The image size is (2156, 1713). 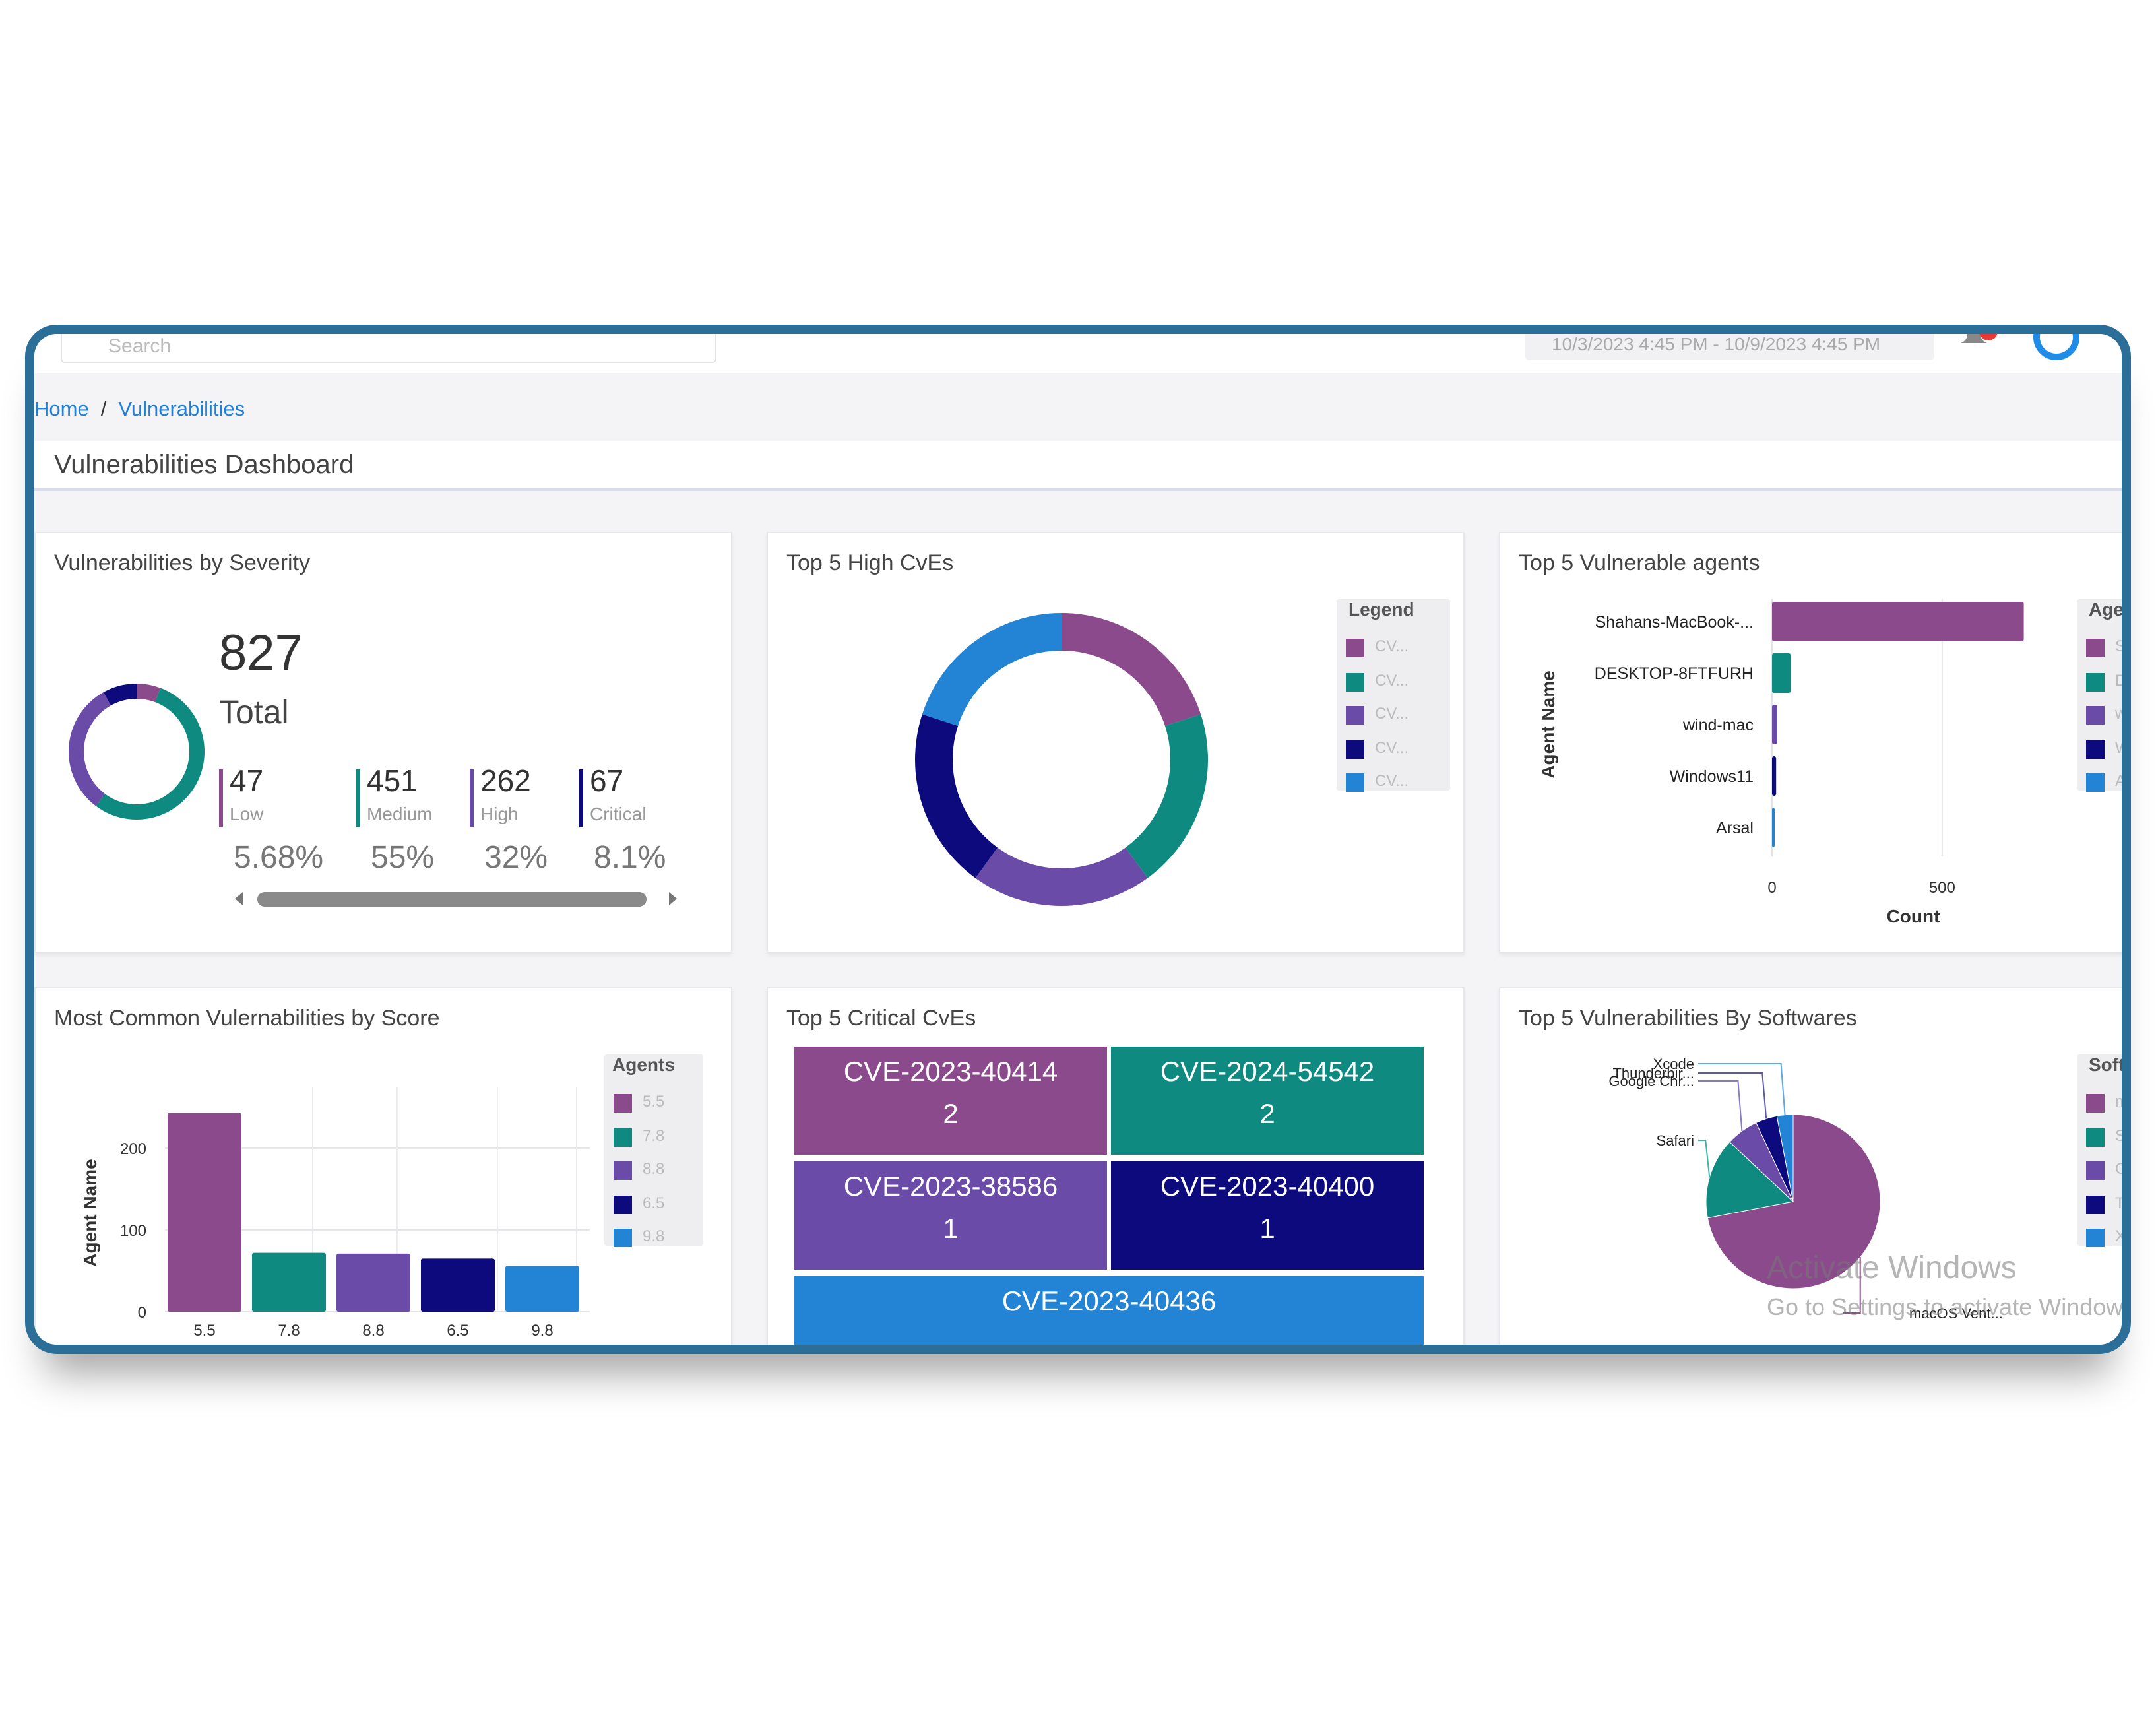 What do you see at coordinates (881, 1018) in the screenshot?
I see `critical-cves-card-title: Top 5 Critical CvEs` at bounding box center [881, 1018].